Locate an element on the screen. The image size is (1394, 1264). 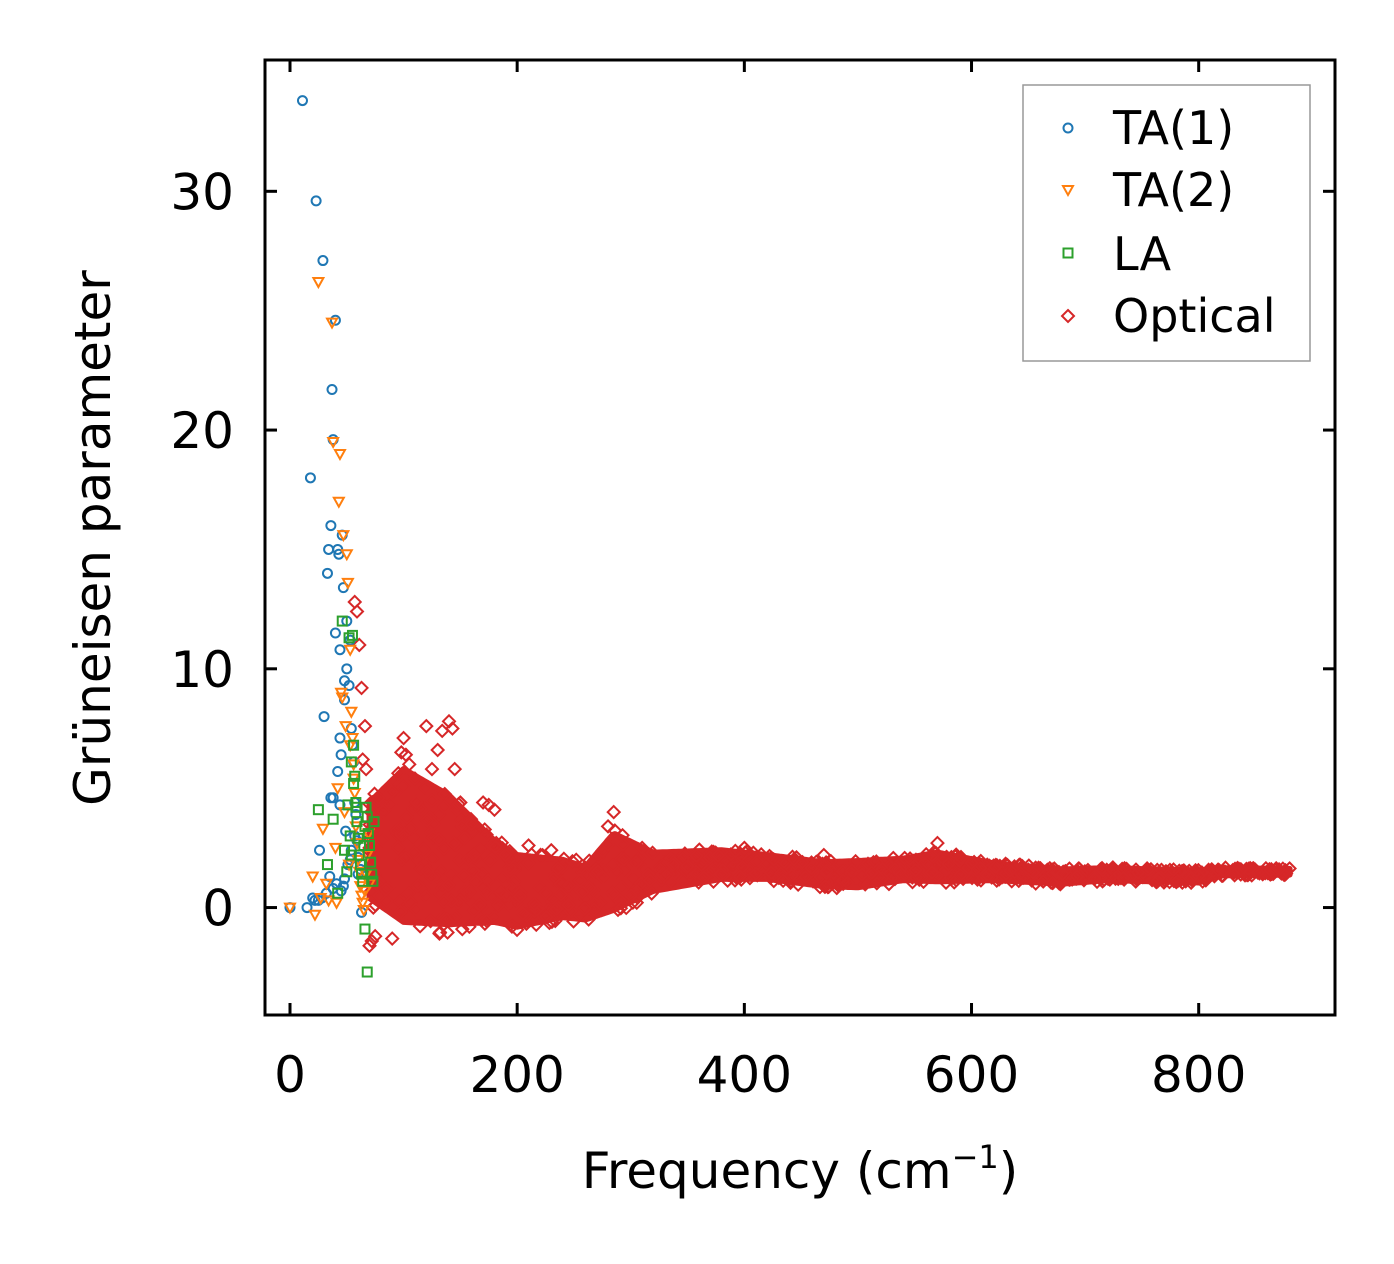
legend-label-optical: Optical is located at coordinates (1194, 316).